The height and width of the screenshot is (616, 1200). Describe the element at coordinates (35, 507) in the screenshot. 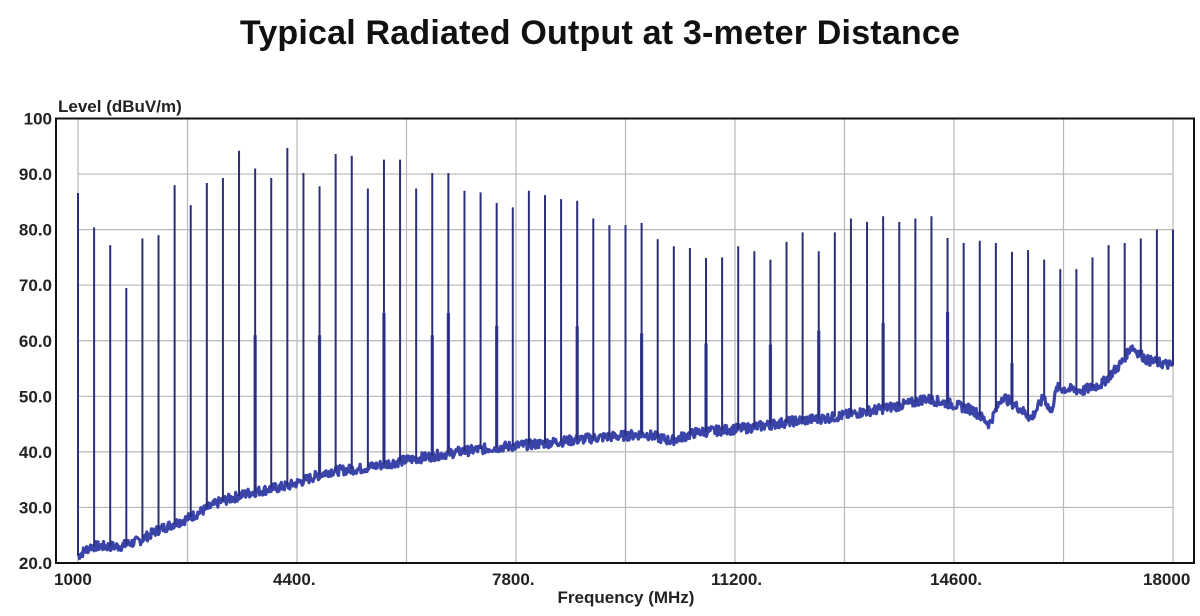

I see `y-tick-label: 30.0` at that location.